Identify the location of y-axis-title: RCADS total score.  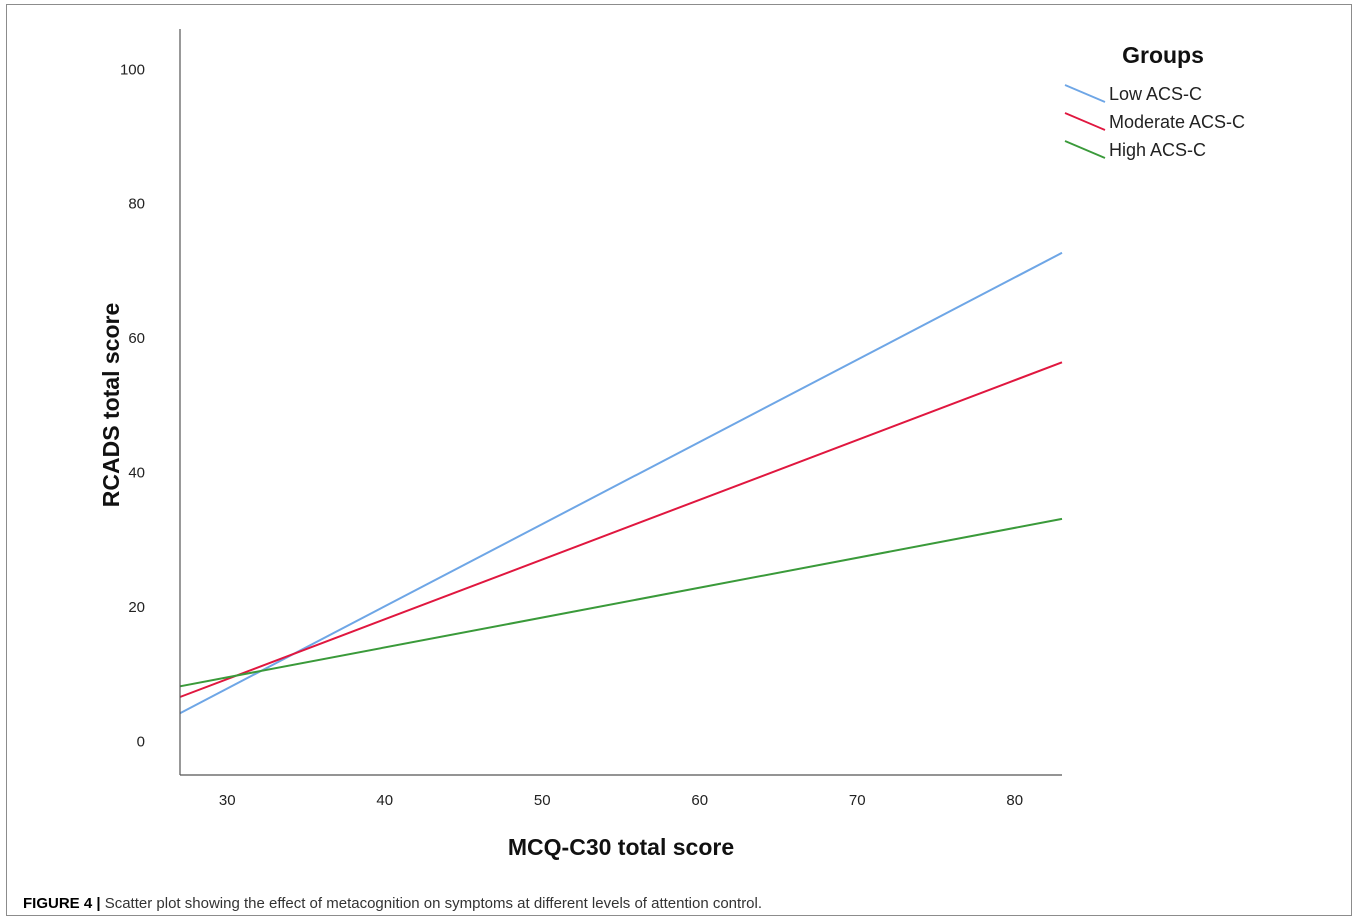
(111, 405).